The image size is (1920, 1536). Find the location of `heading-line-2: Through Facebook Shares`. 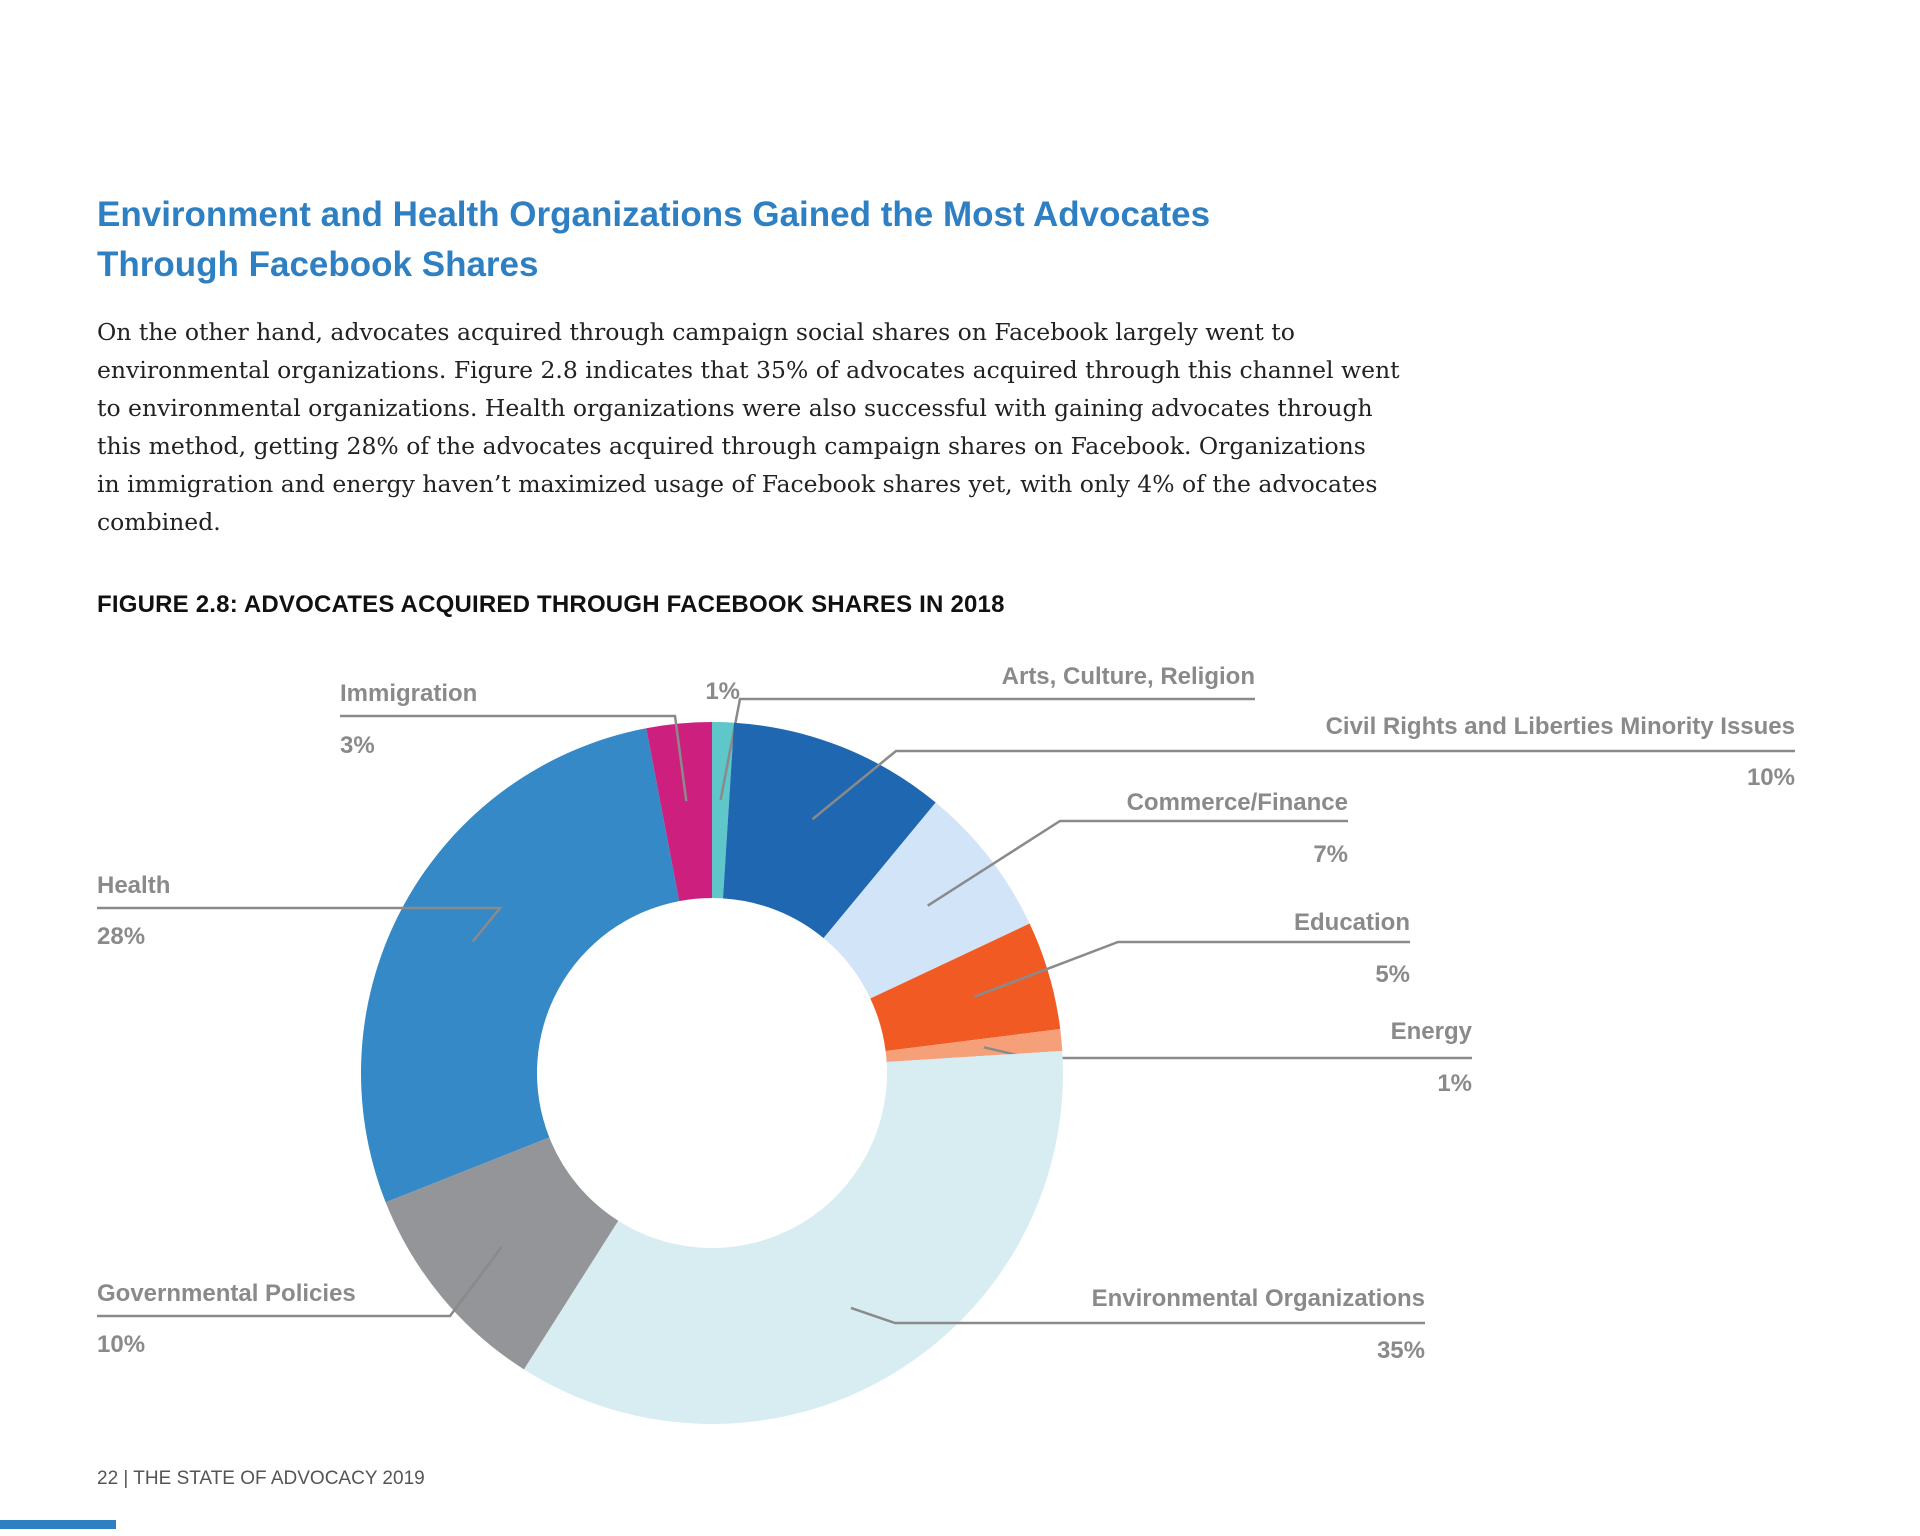

heading-line-2: Through Facebook Shares is located at coordinates (318, 264).